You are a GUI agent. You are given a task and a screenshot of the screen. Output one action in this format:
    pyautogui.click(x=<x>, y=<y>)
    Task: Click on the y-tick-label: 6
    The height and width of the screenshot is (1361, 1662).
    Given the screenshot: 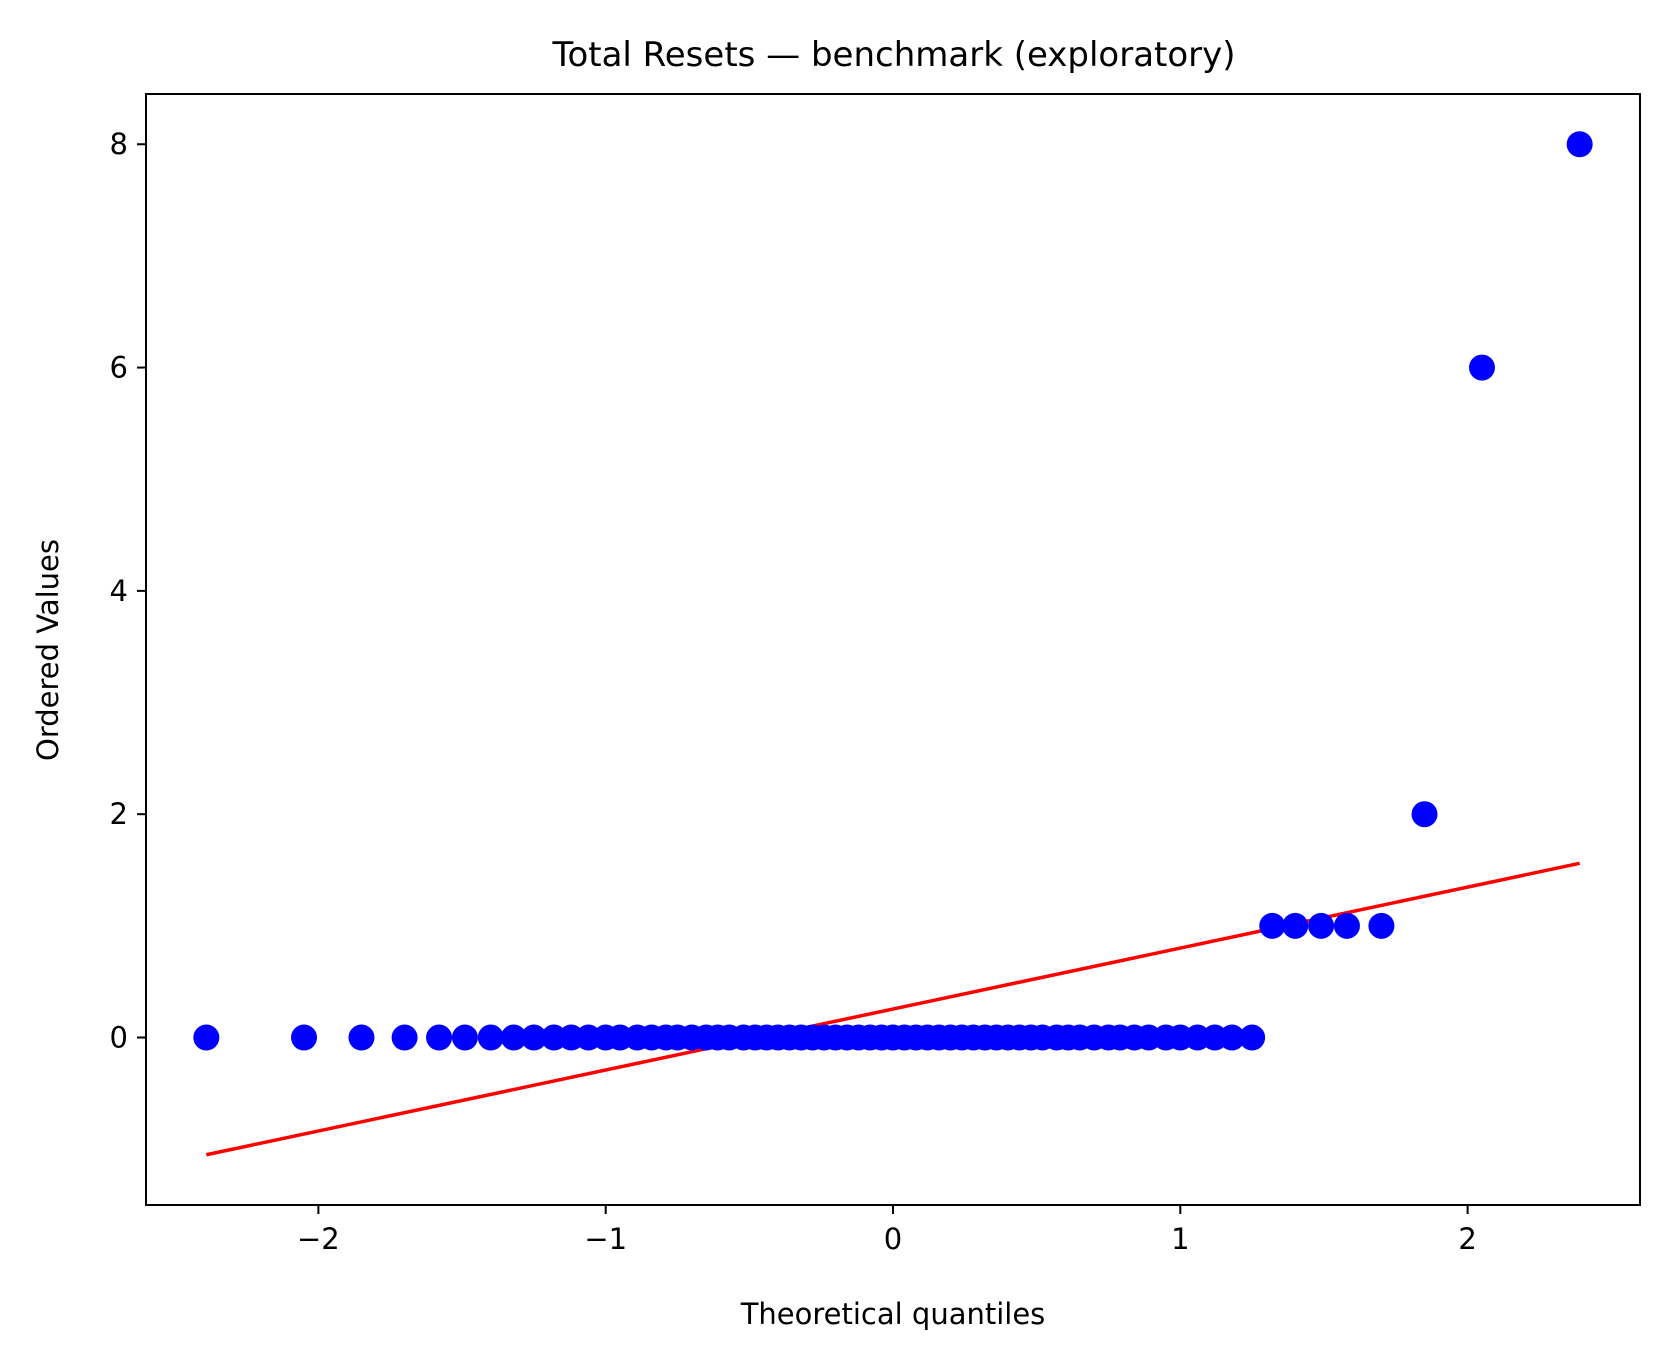 What is the action you would take?
    pyautogui.click(x=119, y=368)
    